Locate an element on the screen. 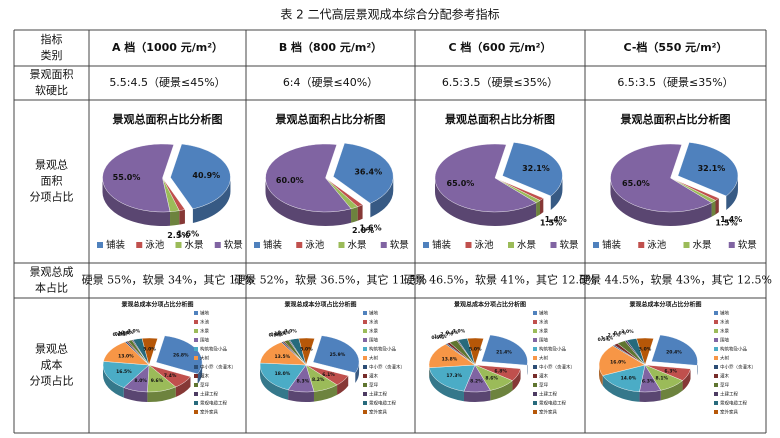 The image size is (780, 438). slice-label: 1.3% is located at coordinates (607, 338).